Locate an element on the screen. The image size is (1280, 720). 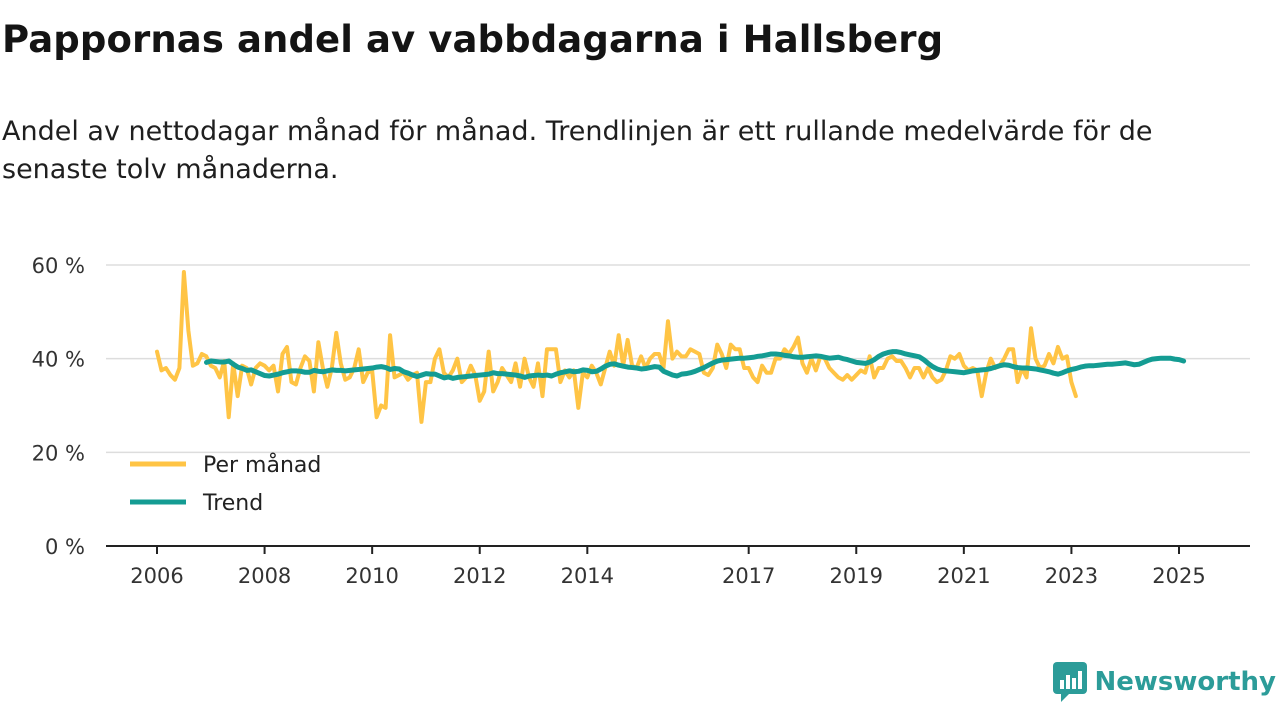
brand-logo: Newsworthy is located at coordinates (1164, 682).